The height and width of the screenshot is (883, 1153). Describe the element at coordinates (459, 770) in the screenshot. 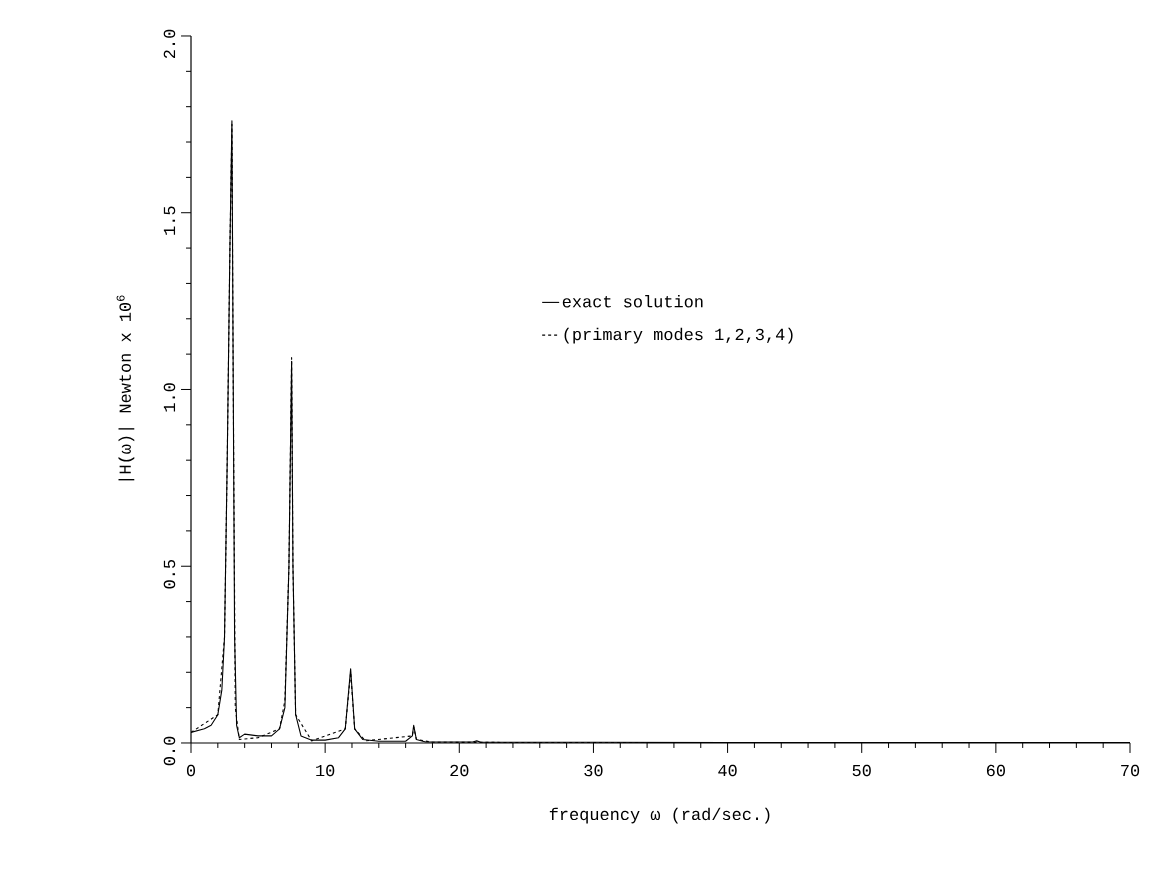

I see `x-tick-label: 20` at that location.